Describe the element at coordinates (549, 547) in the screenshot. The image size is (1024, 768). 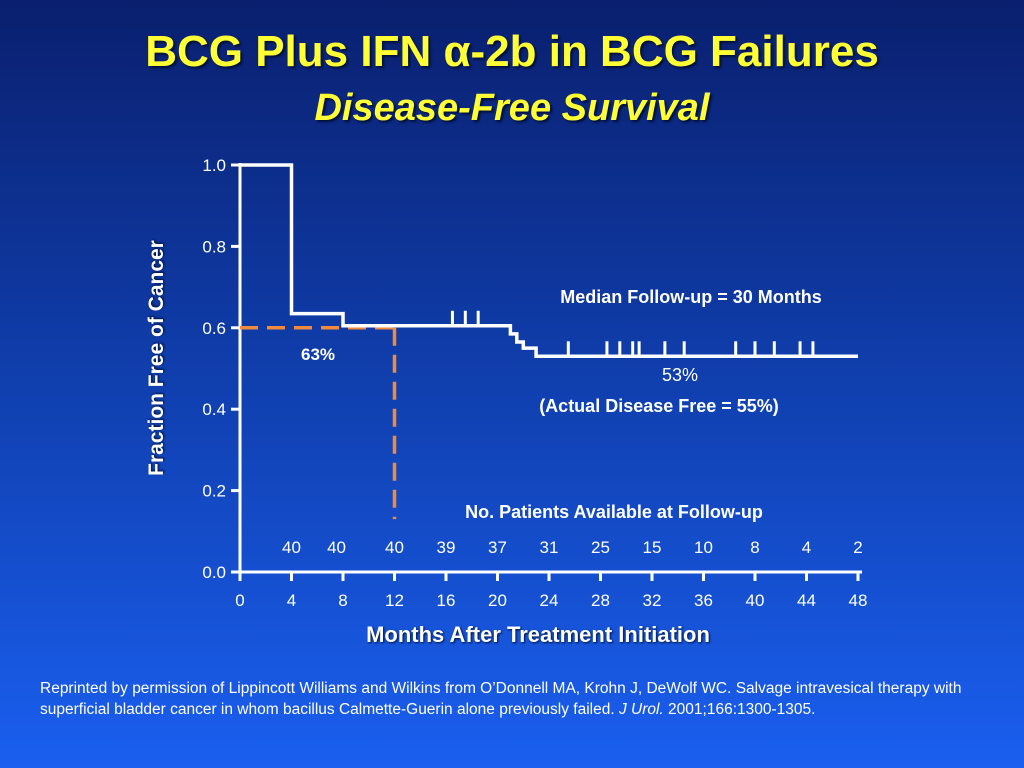
I see `patients-at-risk-value: 31` at that location.